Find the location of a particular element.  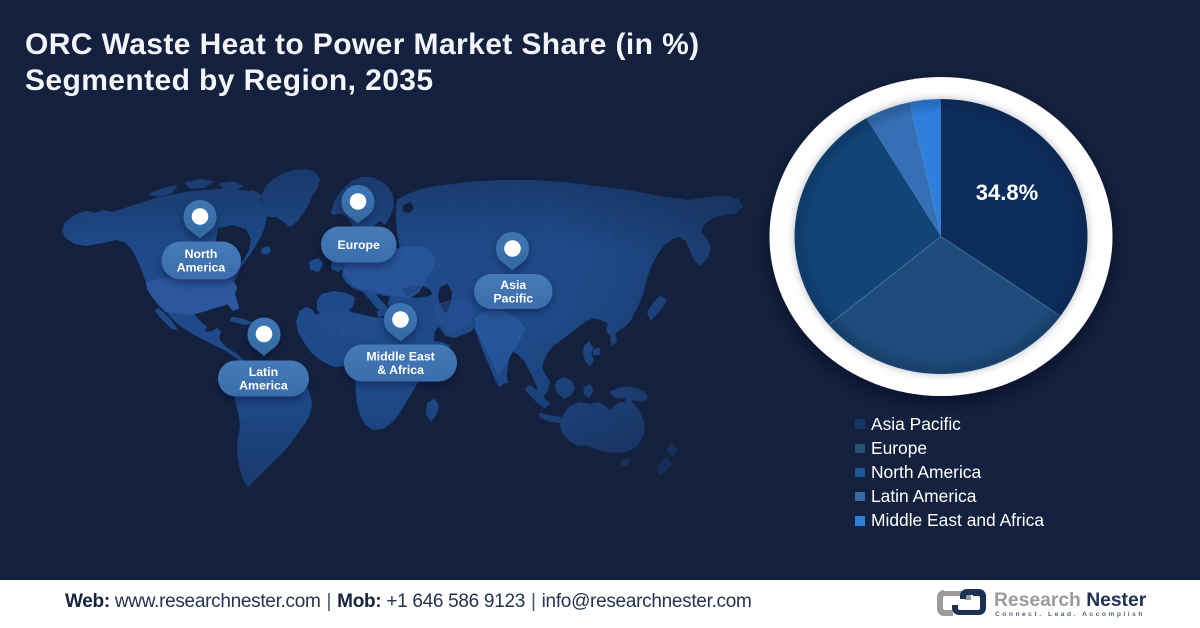

svg-text: & Africa is located at coordinates (400, 370).